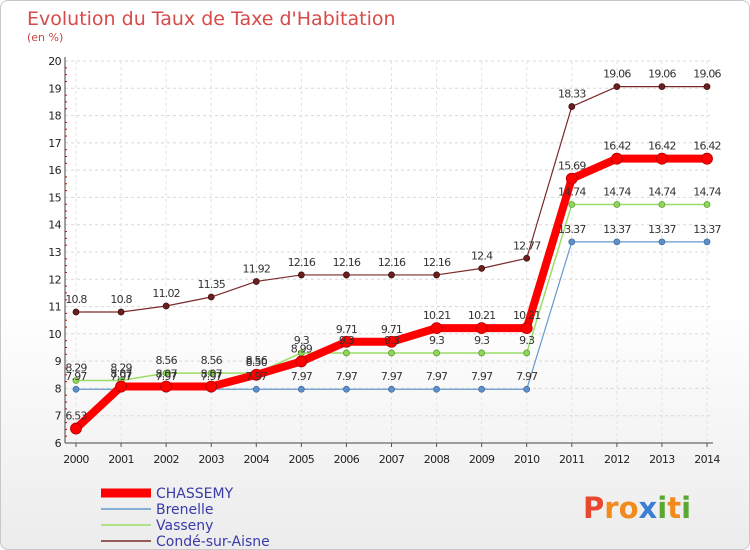  What do you see at coordinates (211, 284) in the screenshot?
I see `data-label-cond-sur-aisne: 11.35` at bounding box center [211, 284].